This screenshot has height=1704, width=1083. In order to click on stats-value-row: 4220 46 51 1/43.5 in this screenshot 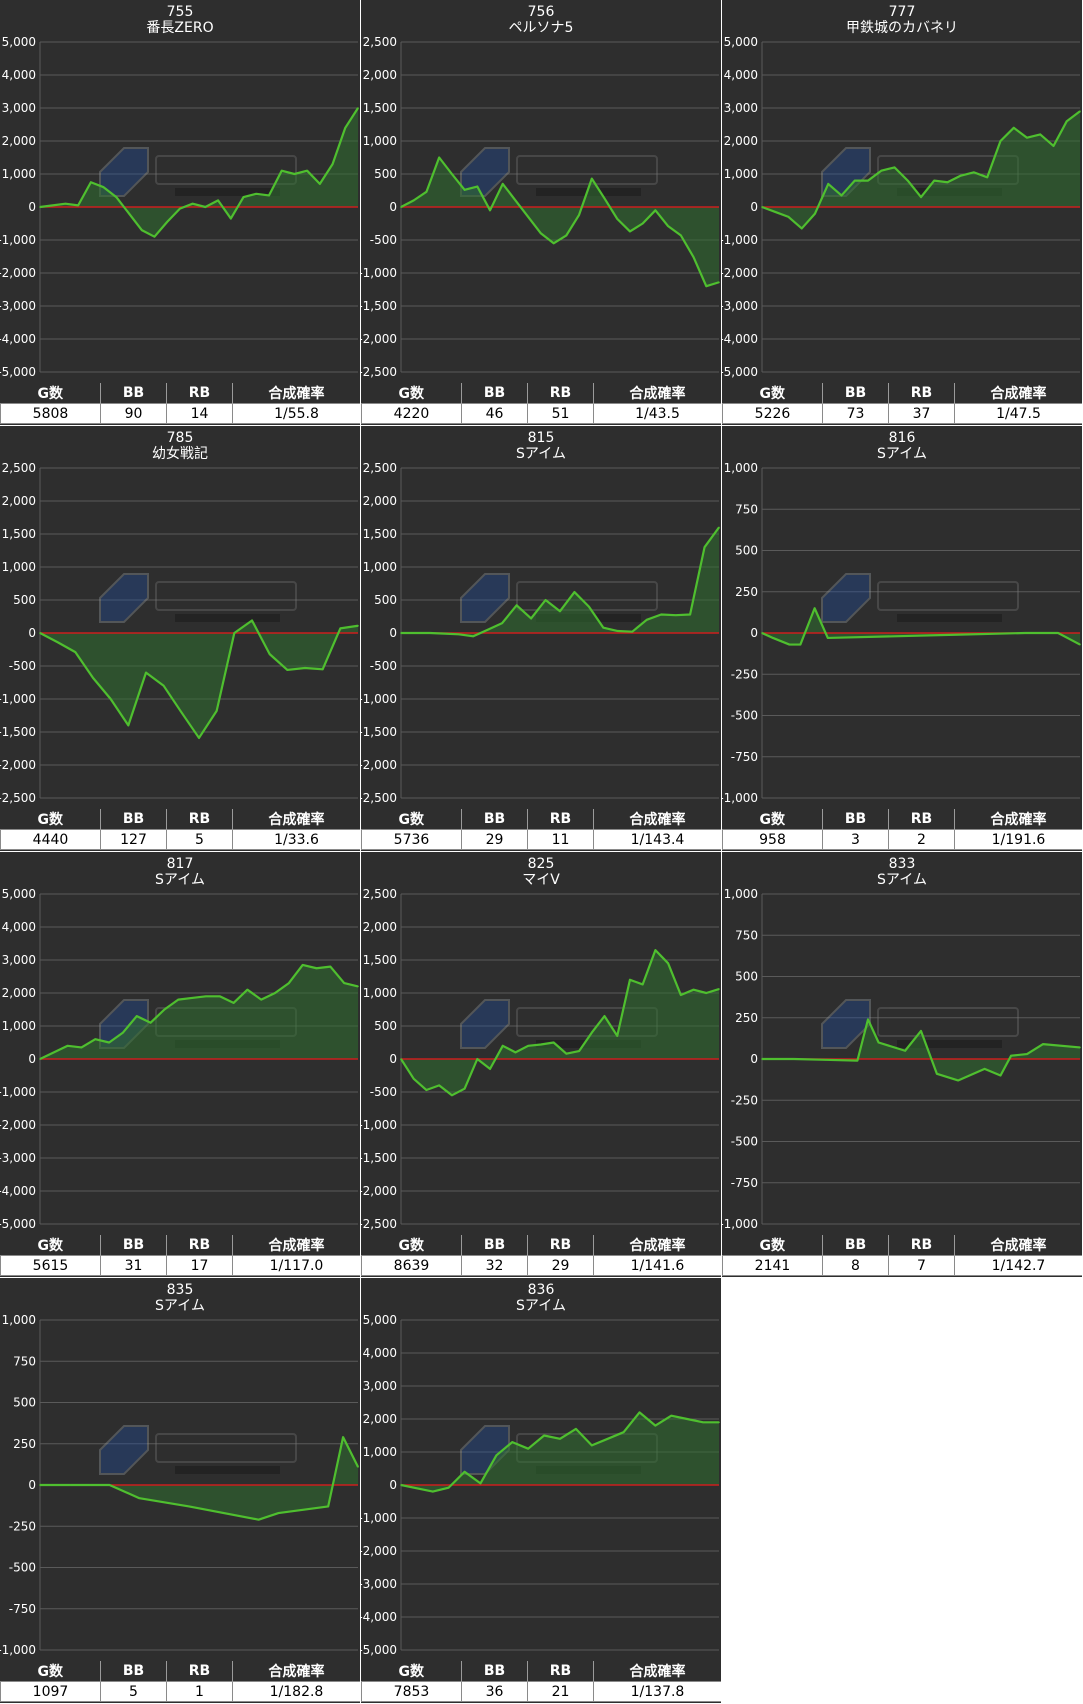, I will do `click(541, 413)`.